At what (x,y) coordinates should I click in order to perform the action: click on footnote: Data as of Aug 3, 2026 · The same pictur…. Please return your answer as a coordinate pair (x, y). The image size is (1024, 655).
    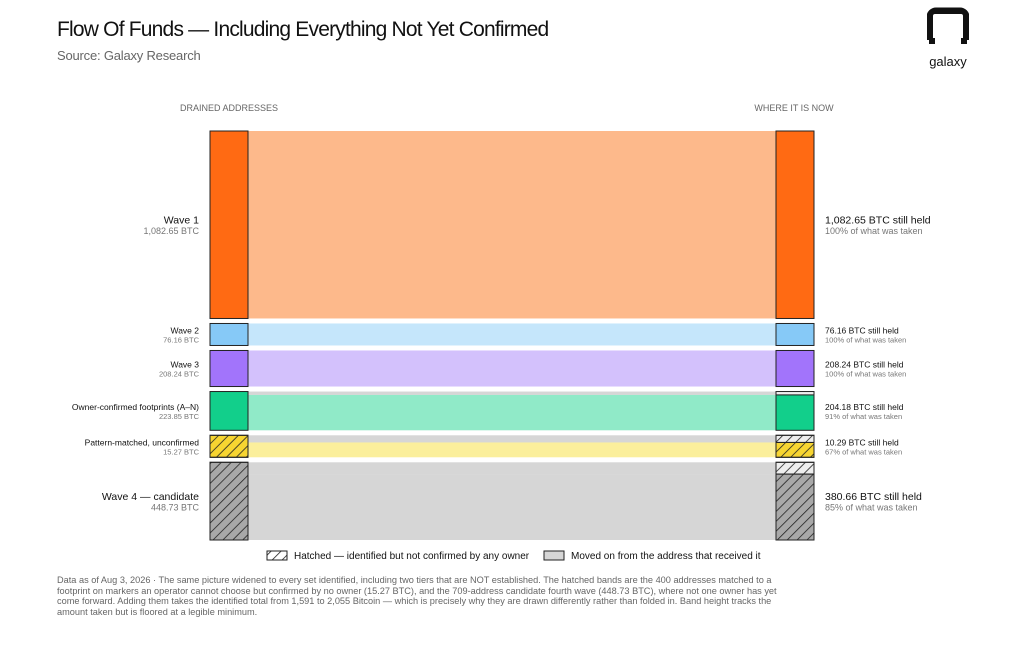
    Looking at the image, I should click on (417, 596).